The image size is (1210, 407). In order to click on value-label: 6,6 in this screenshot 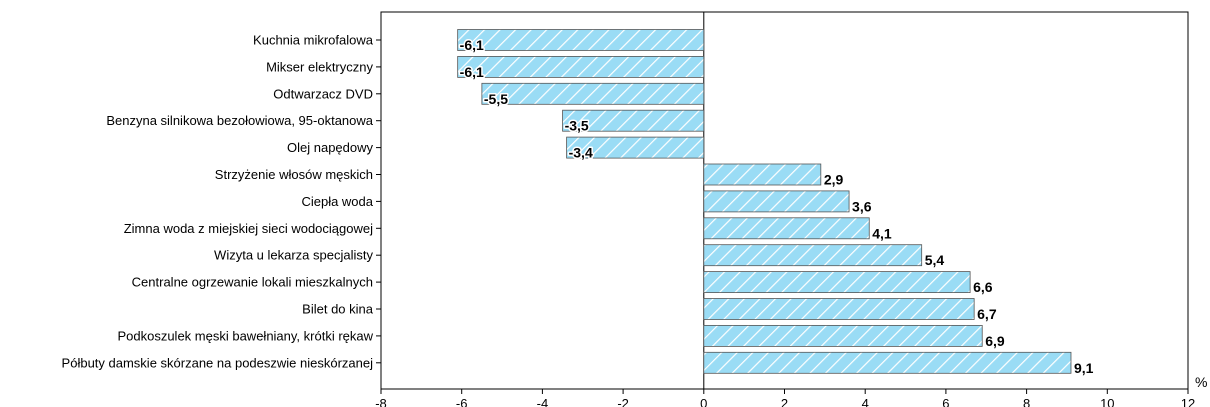, I will do `click(983, 287)`.